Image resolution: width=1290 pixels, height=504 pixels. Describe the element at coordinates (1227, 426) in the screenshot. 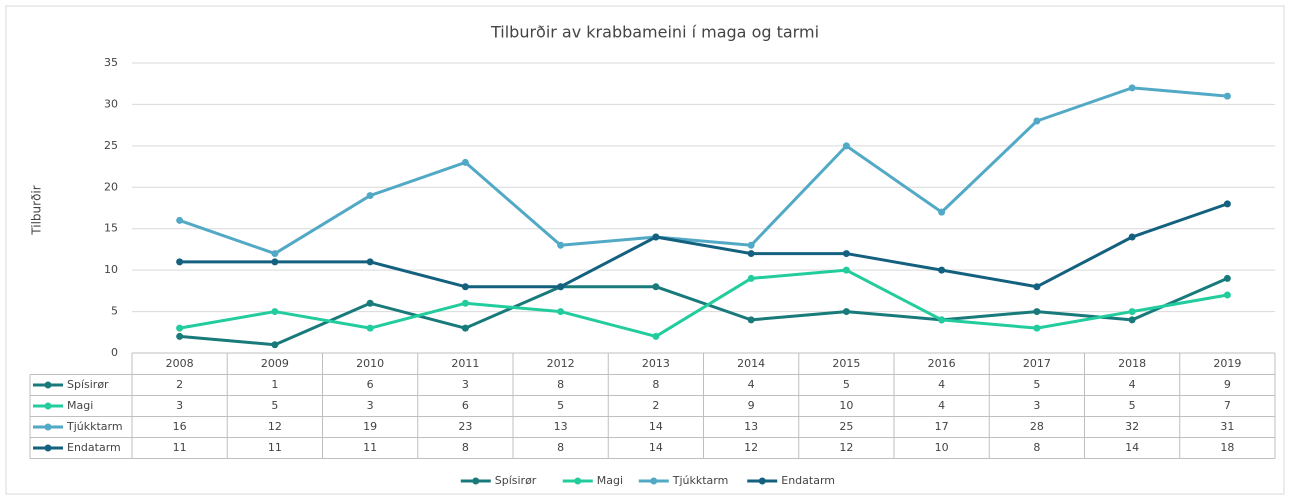

I see `table-cell: 31` at that location.